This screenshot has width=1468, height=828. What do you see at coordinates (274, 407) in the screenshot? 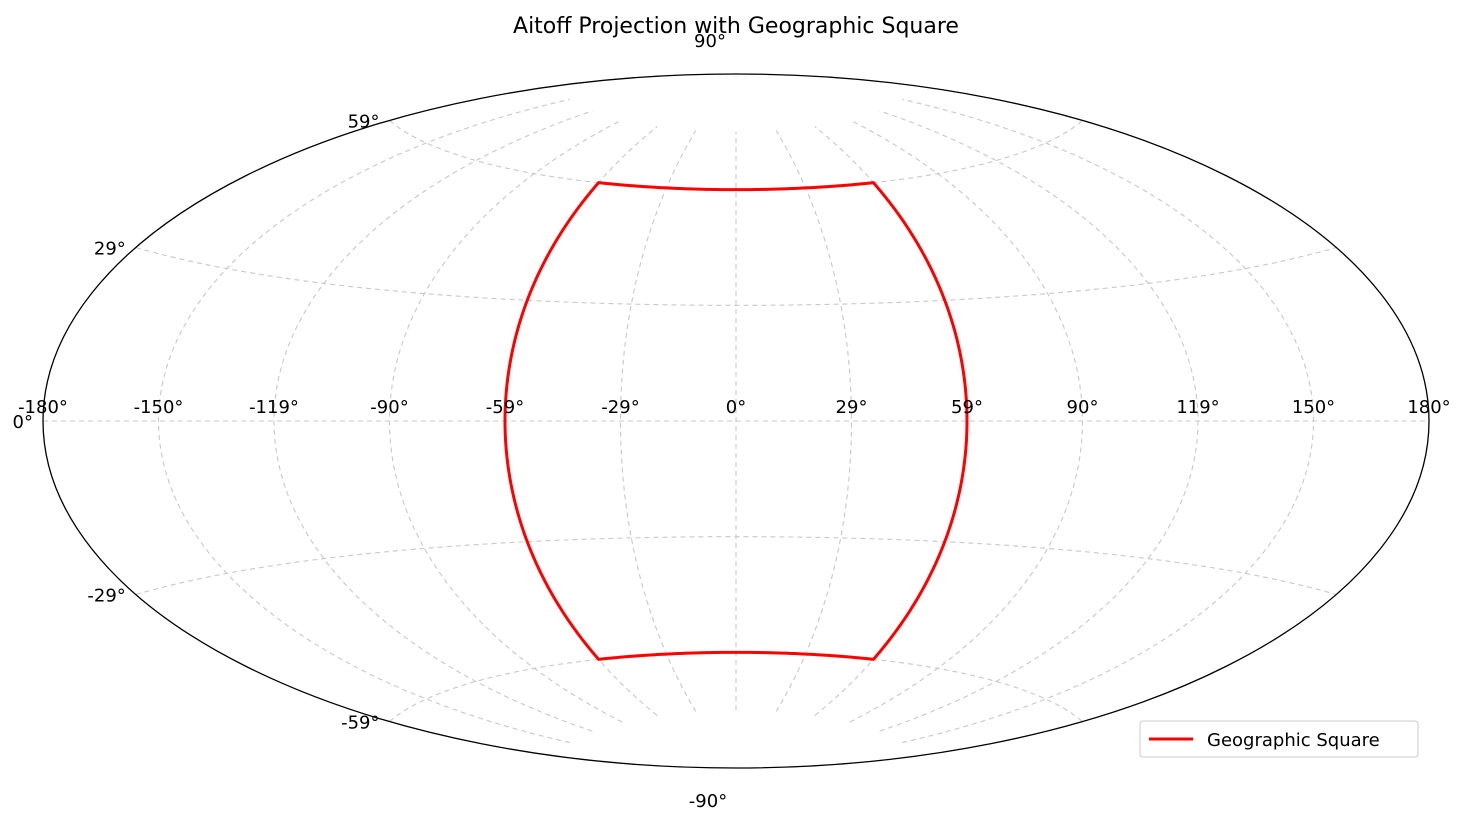
I see `x-tick-label: -119°` at bounding box center [274, 407].